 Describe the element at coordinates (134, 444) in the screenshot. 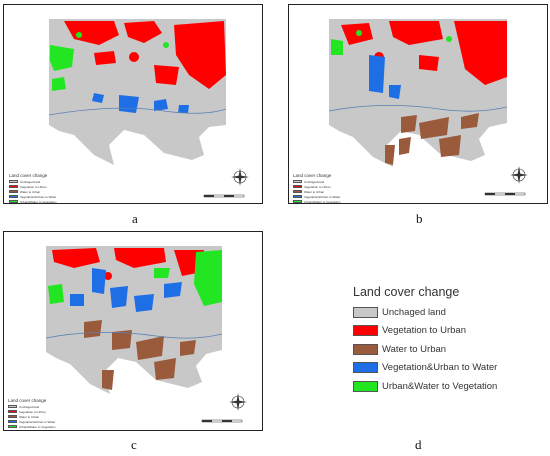

I see `caption-c: c` at that location.